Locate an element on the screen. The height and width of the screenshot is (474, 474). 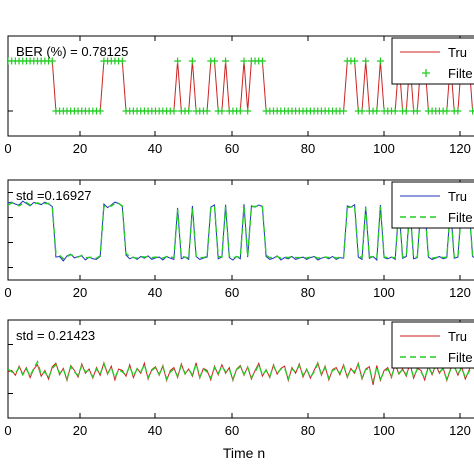
x-axis-label: Time n is located at coordinates (244, 453).